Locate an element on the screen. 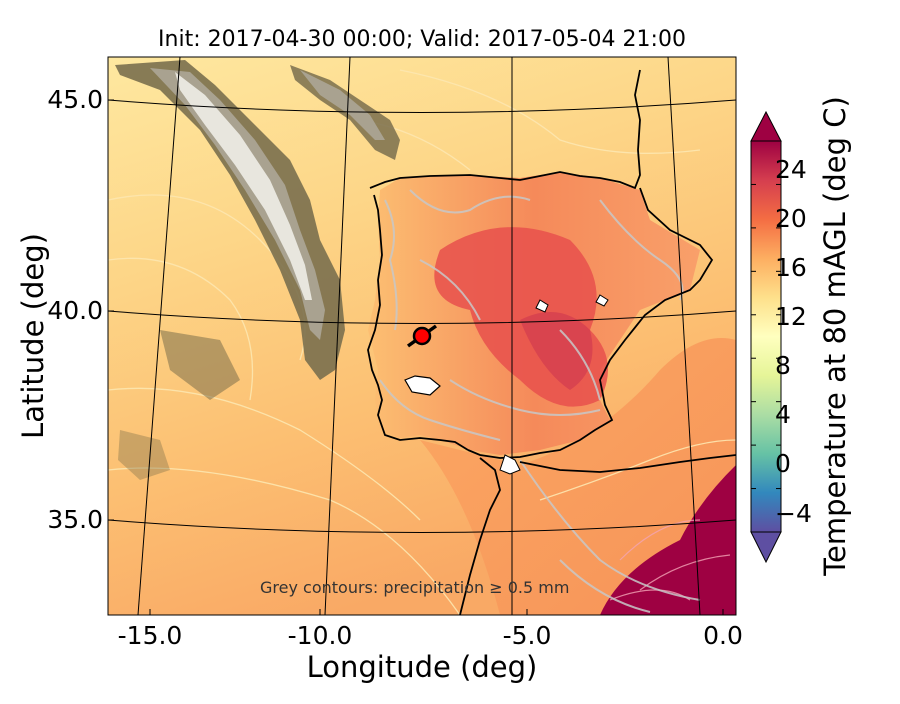 The height and width of the screenshot is (704, 900). x-axis-label: Longitude (deg) is located at coordinates (422, 667).